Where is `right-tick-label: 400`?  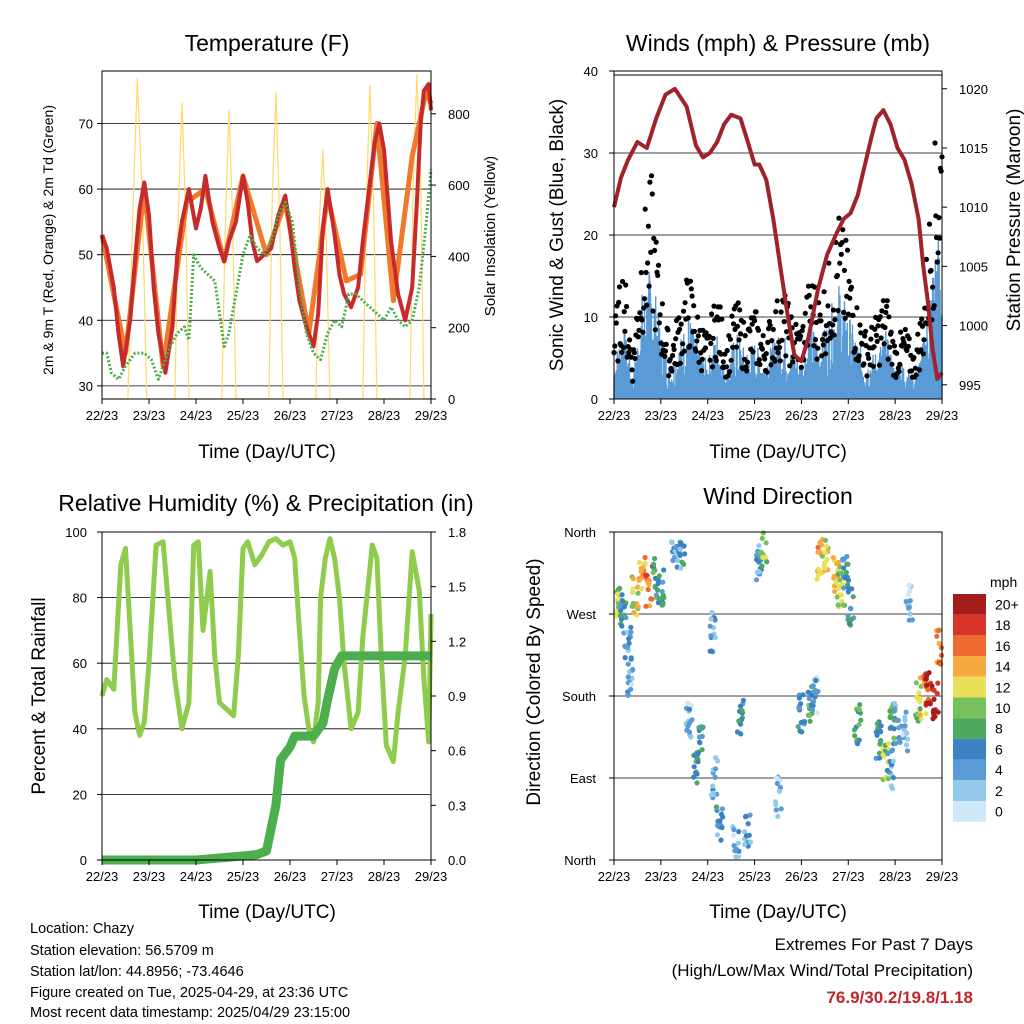 right-tick-label: 400 is located at coordinates (459, 256).